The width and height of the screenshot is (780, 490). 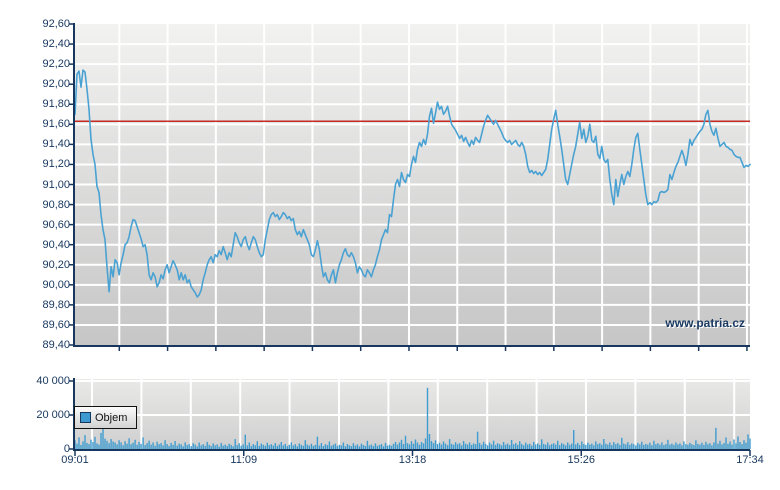 What do you see at coordinates (75, 460) in the screenshot?
I see `time-axis-label: 09:01` at bounding box center [75, 460].